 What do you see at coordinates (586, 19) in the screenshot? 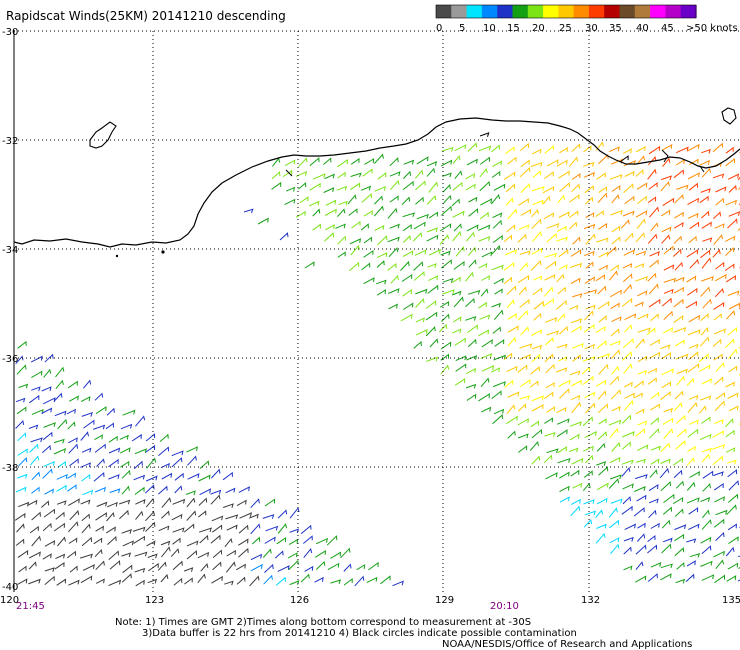
I see `wind-speed-legend: 0 5 10 15 20 25 30 35 40 45 >50 knots` at bounding box center [586, 19].